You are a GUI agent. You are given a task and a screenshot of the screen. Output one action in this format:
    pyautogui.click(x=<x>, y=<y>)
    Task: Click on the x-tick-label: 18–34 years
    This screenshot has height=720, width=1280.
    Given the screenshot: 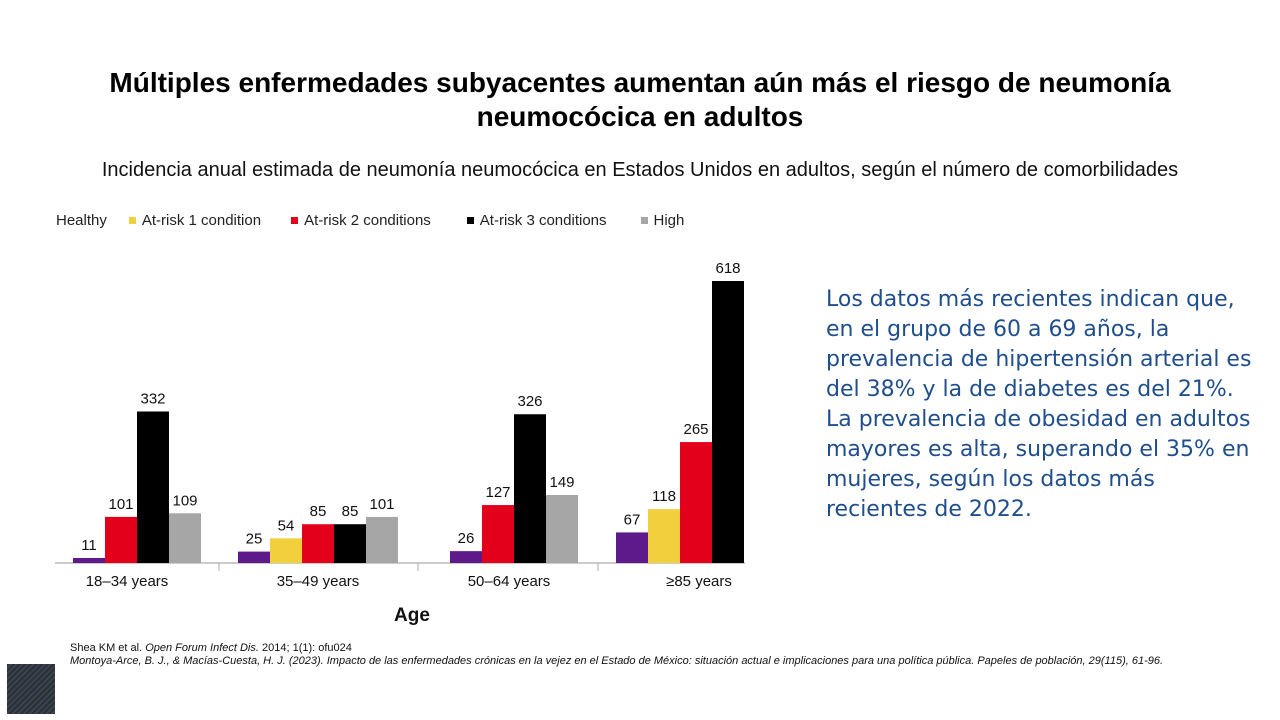 What is the action you would take?
    pyautogui.click(x=127, y=581)
    